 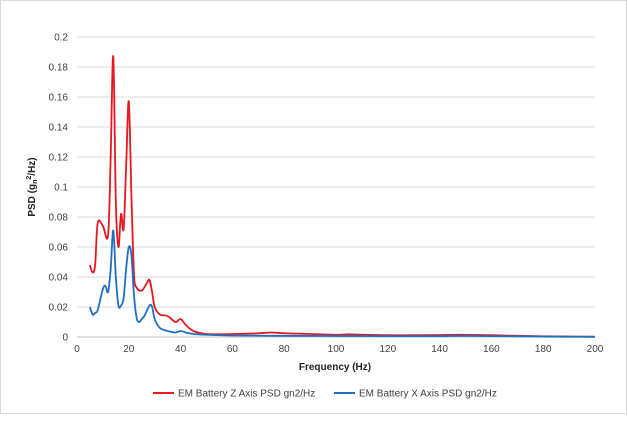 I want to click on y-tick-label: 0.14, so click(x=59, y=128).